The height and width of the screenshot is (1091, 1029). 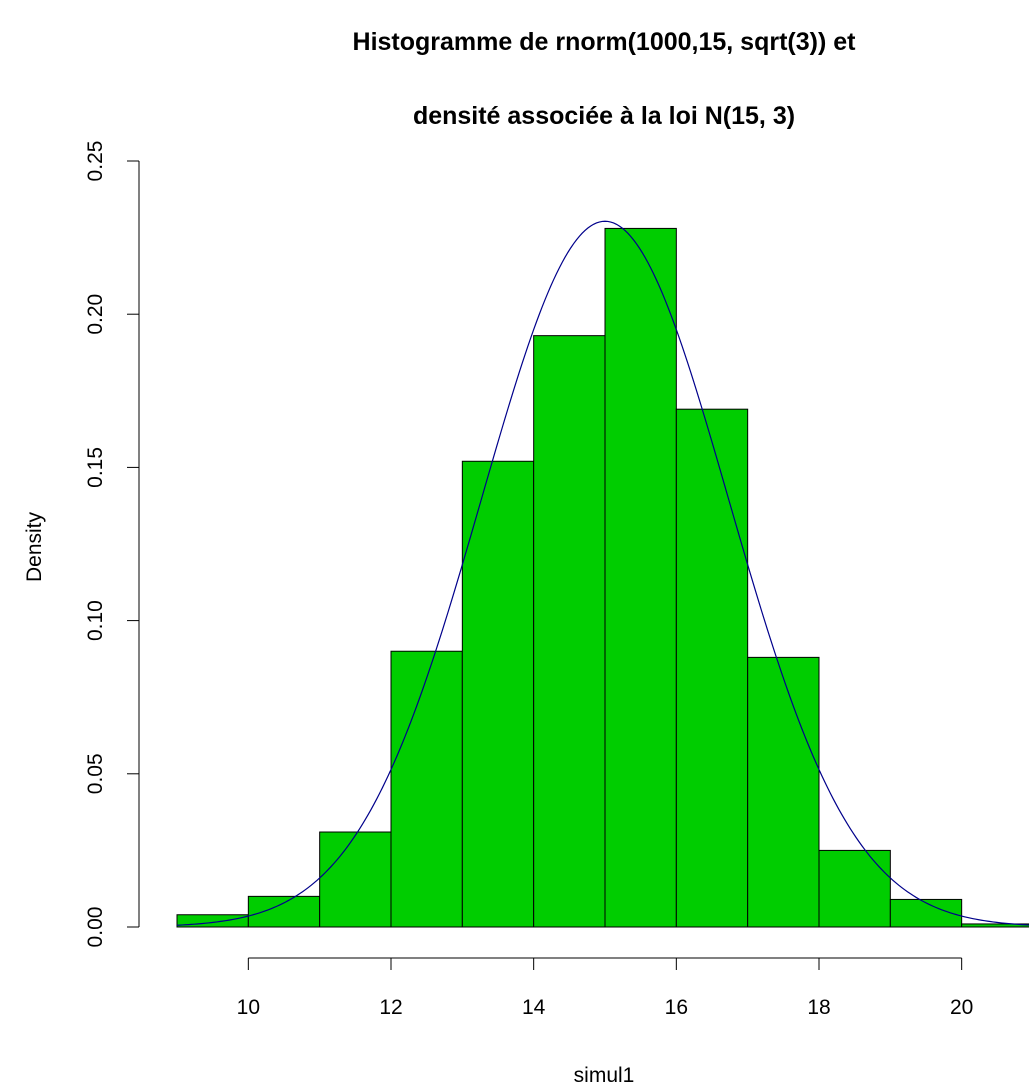 What do you see at coordinates (605, 988) in the screenshot?
I see `x-axis: 10 12 14 16 18 20` at bounding box center [605, 988].